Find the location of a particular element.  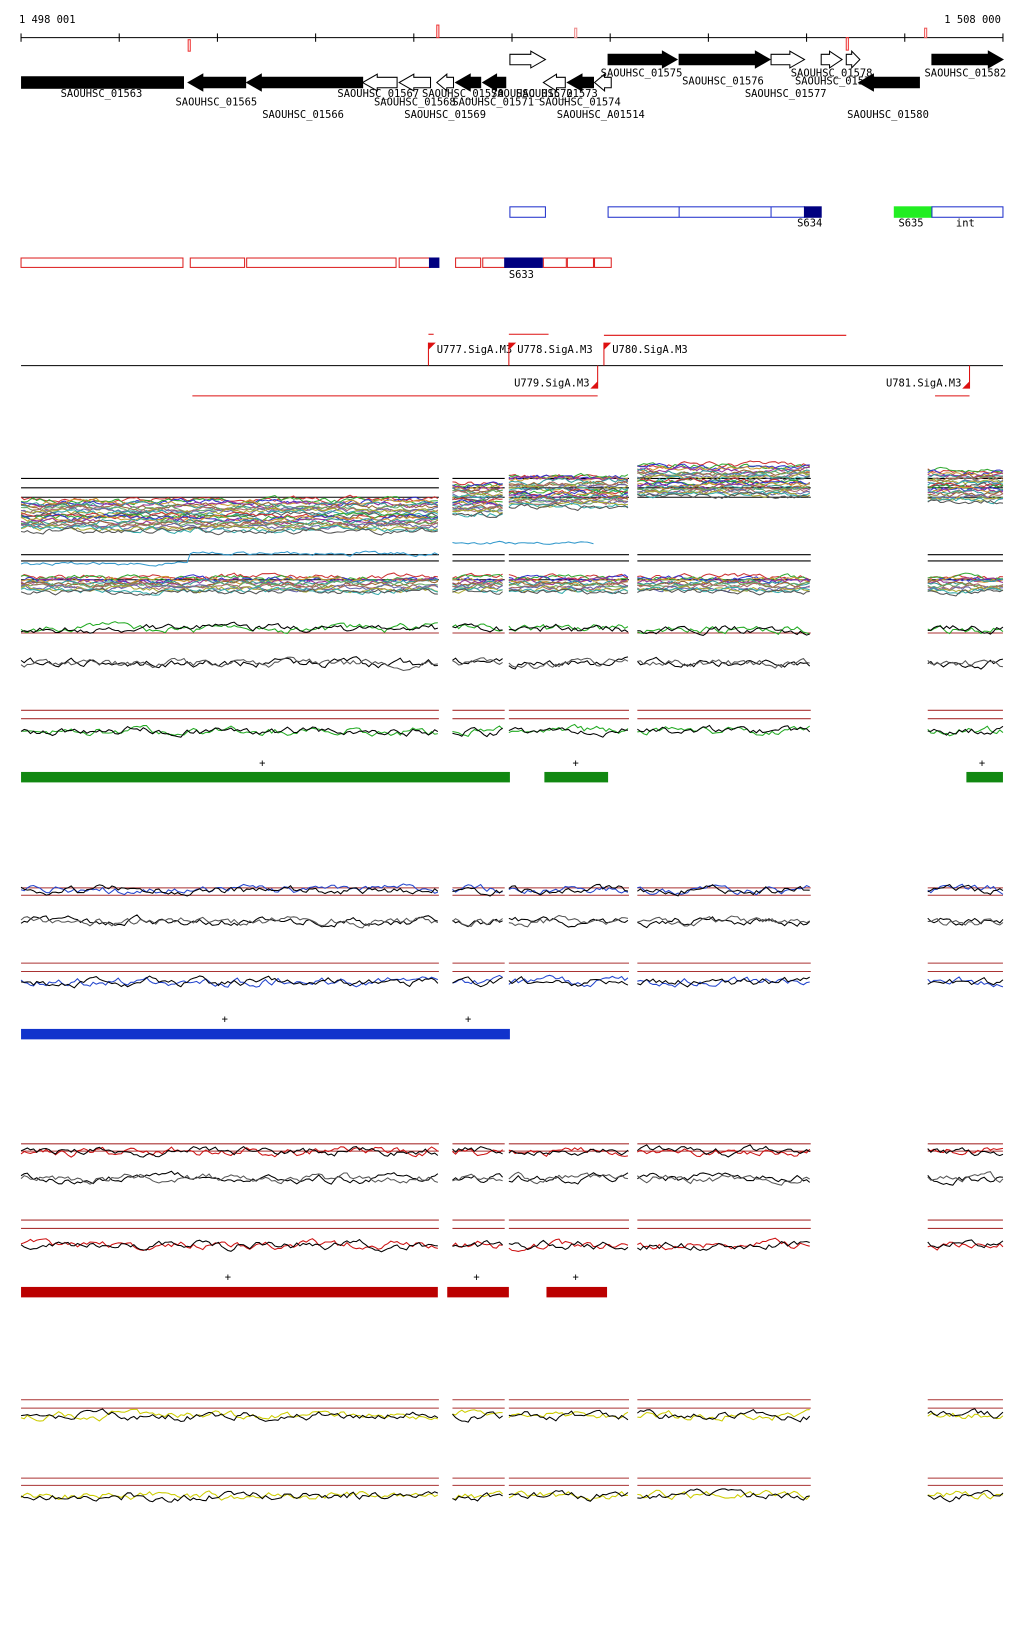

promoter-label: U778.SigA.M3 is located at coordinates (554, 350).